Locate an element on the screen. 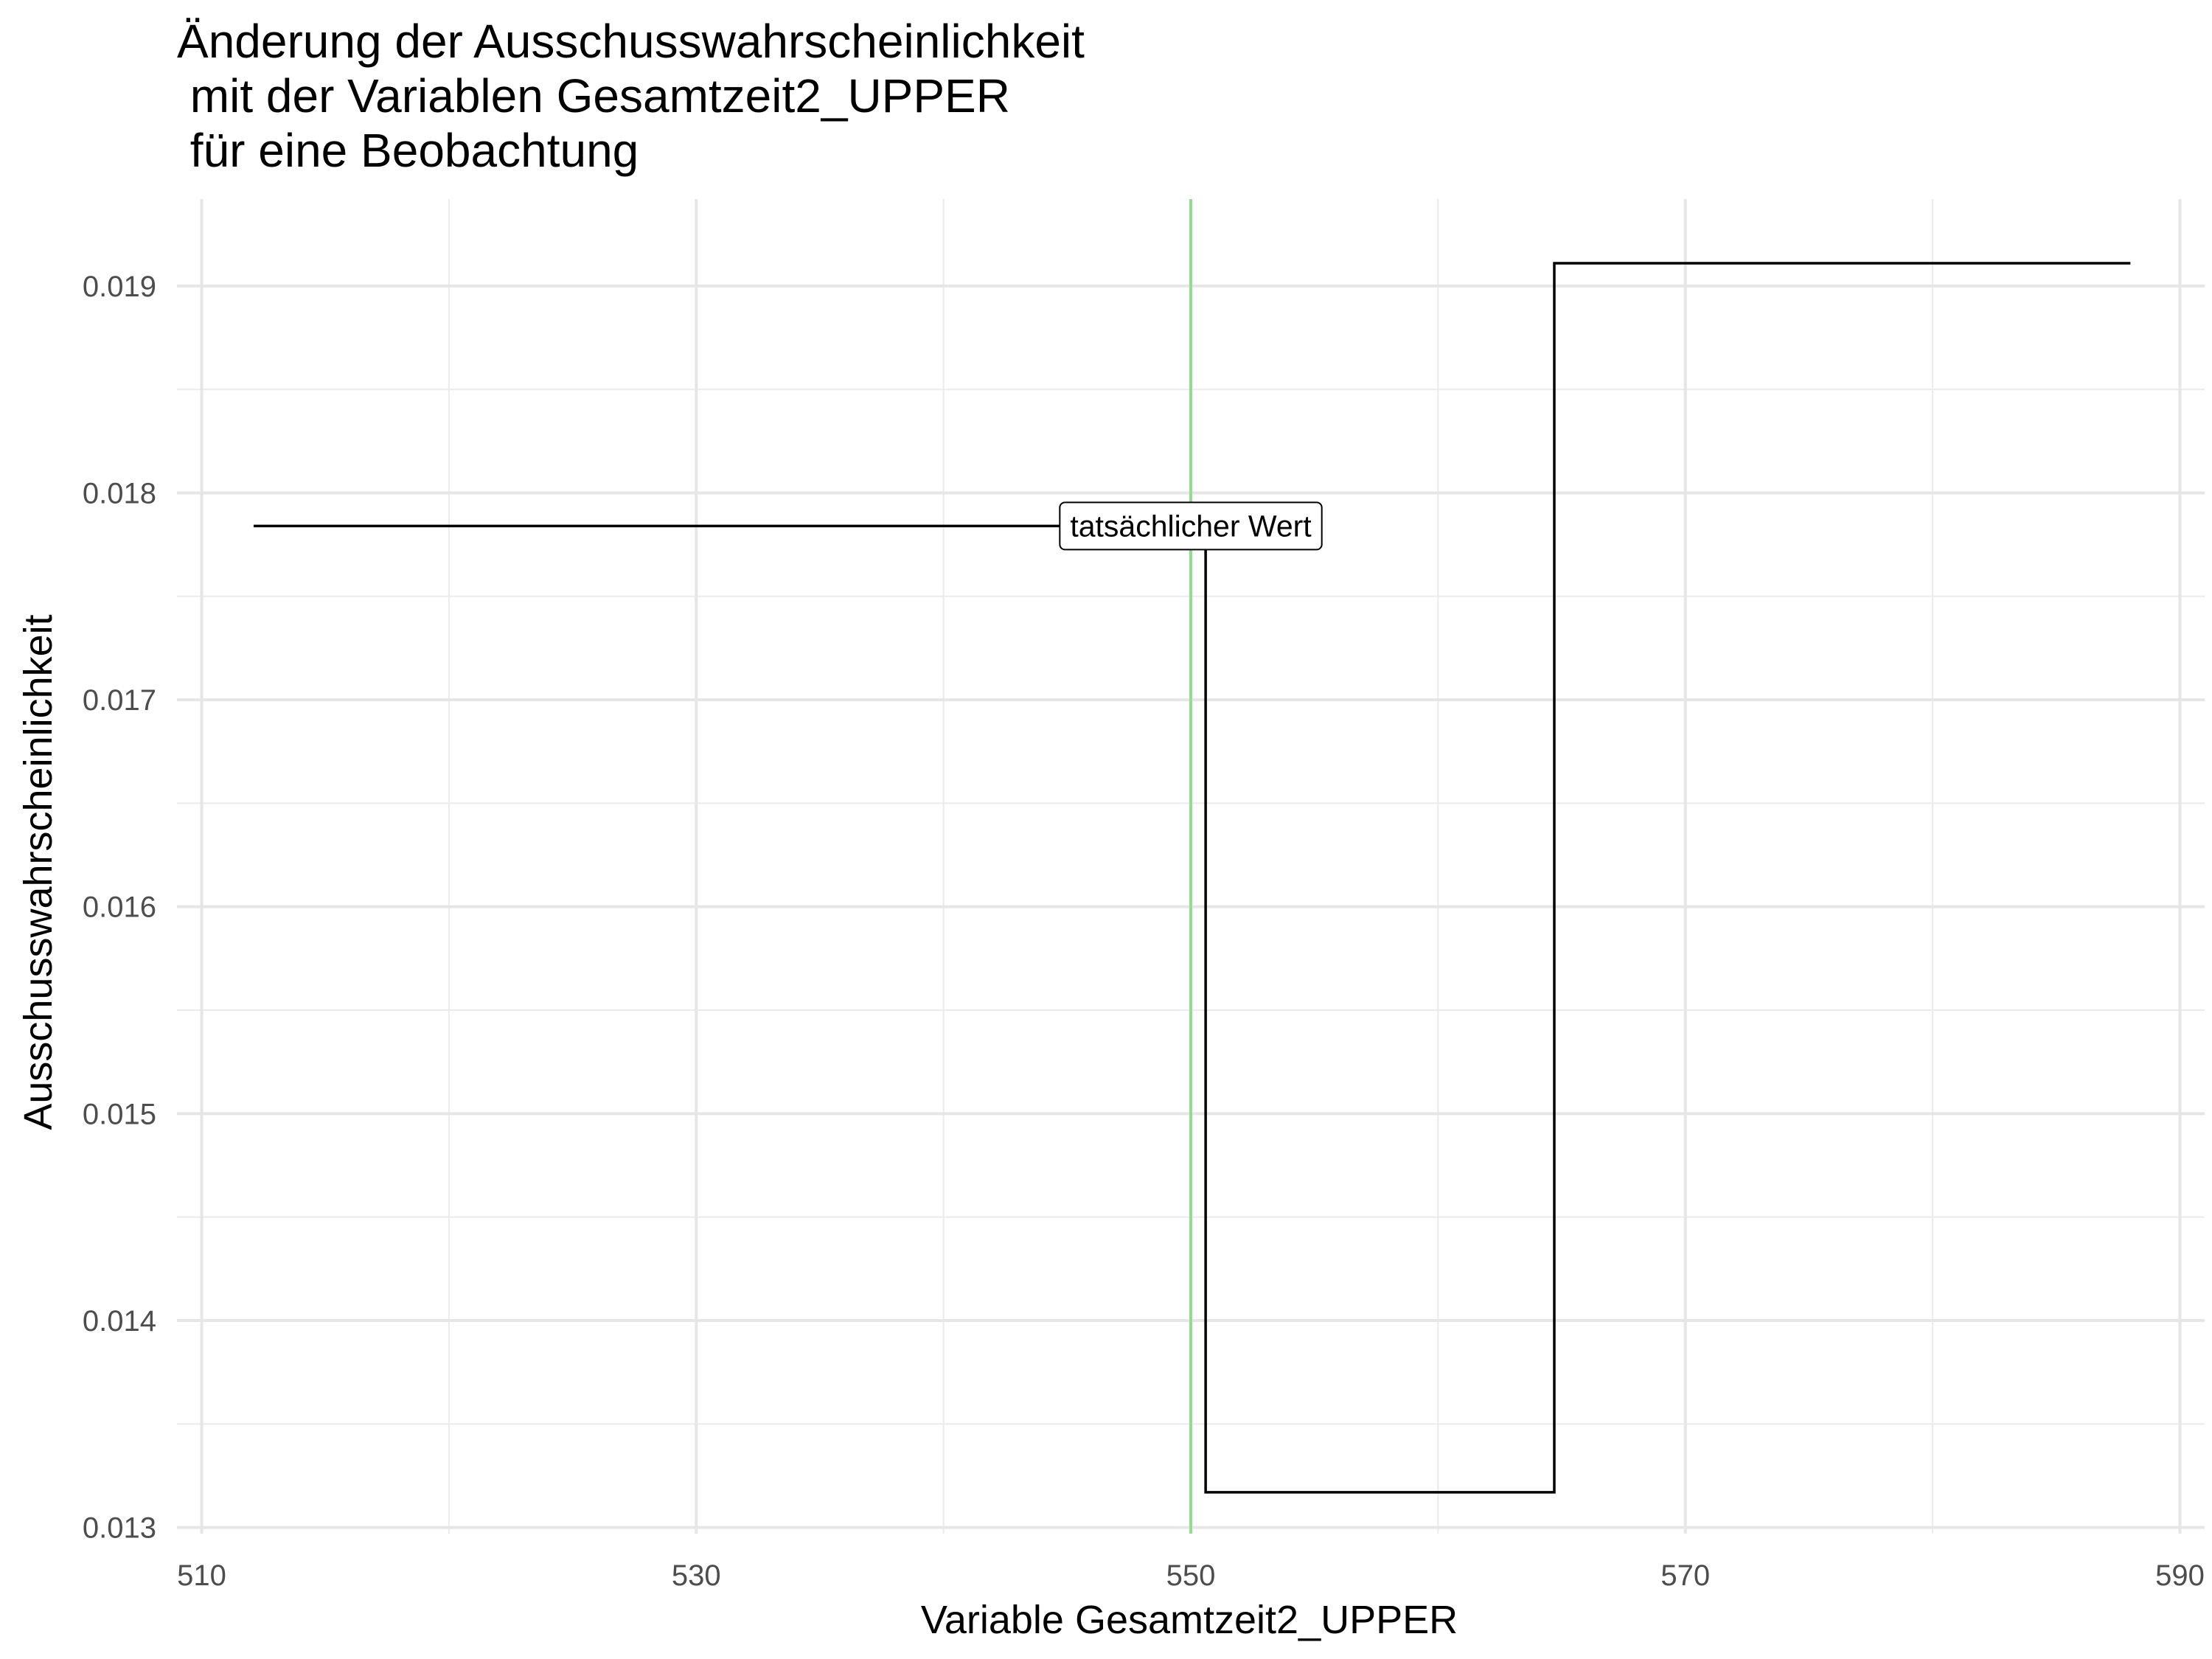 The height and width of the screenshot is (1659, 2212). annotation-box is located at coordinates (1191, 526).